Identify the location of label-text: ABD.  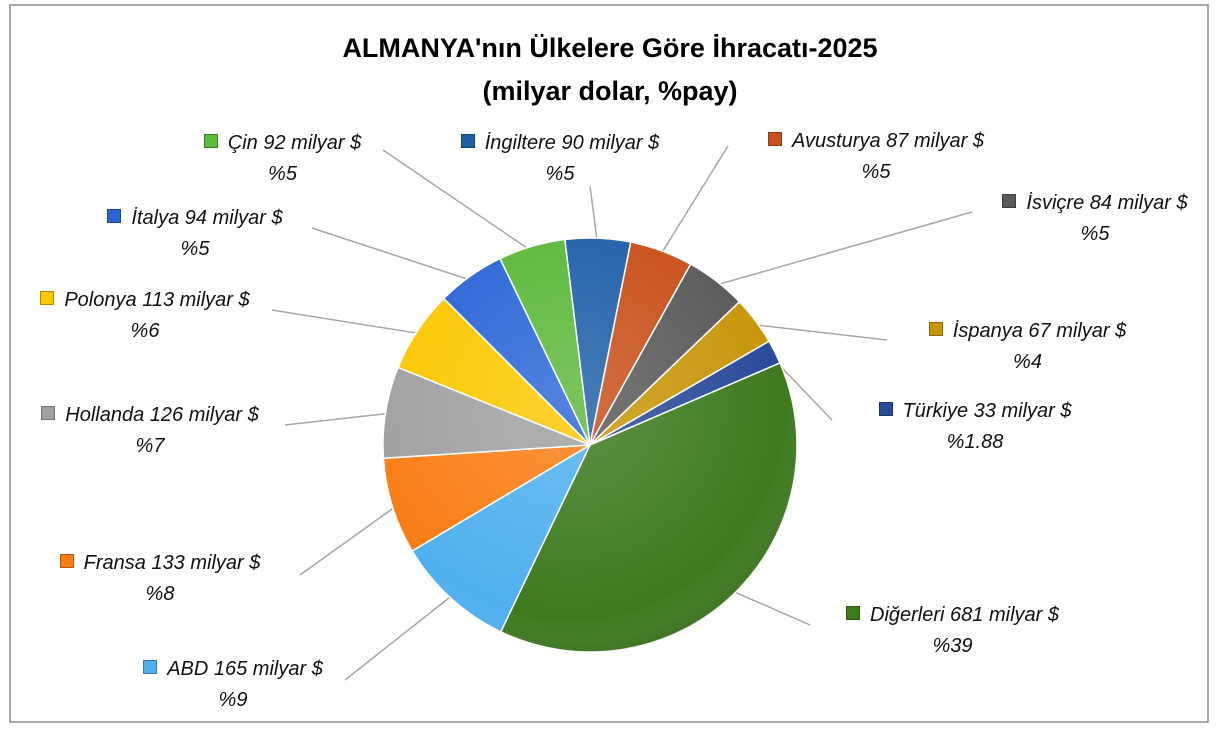
(188, 669).